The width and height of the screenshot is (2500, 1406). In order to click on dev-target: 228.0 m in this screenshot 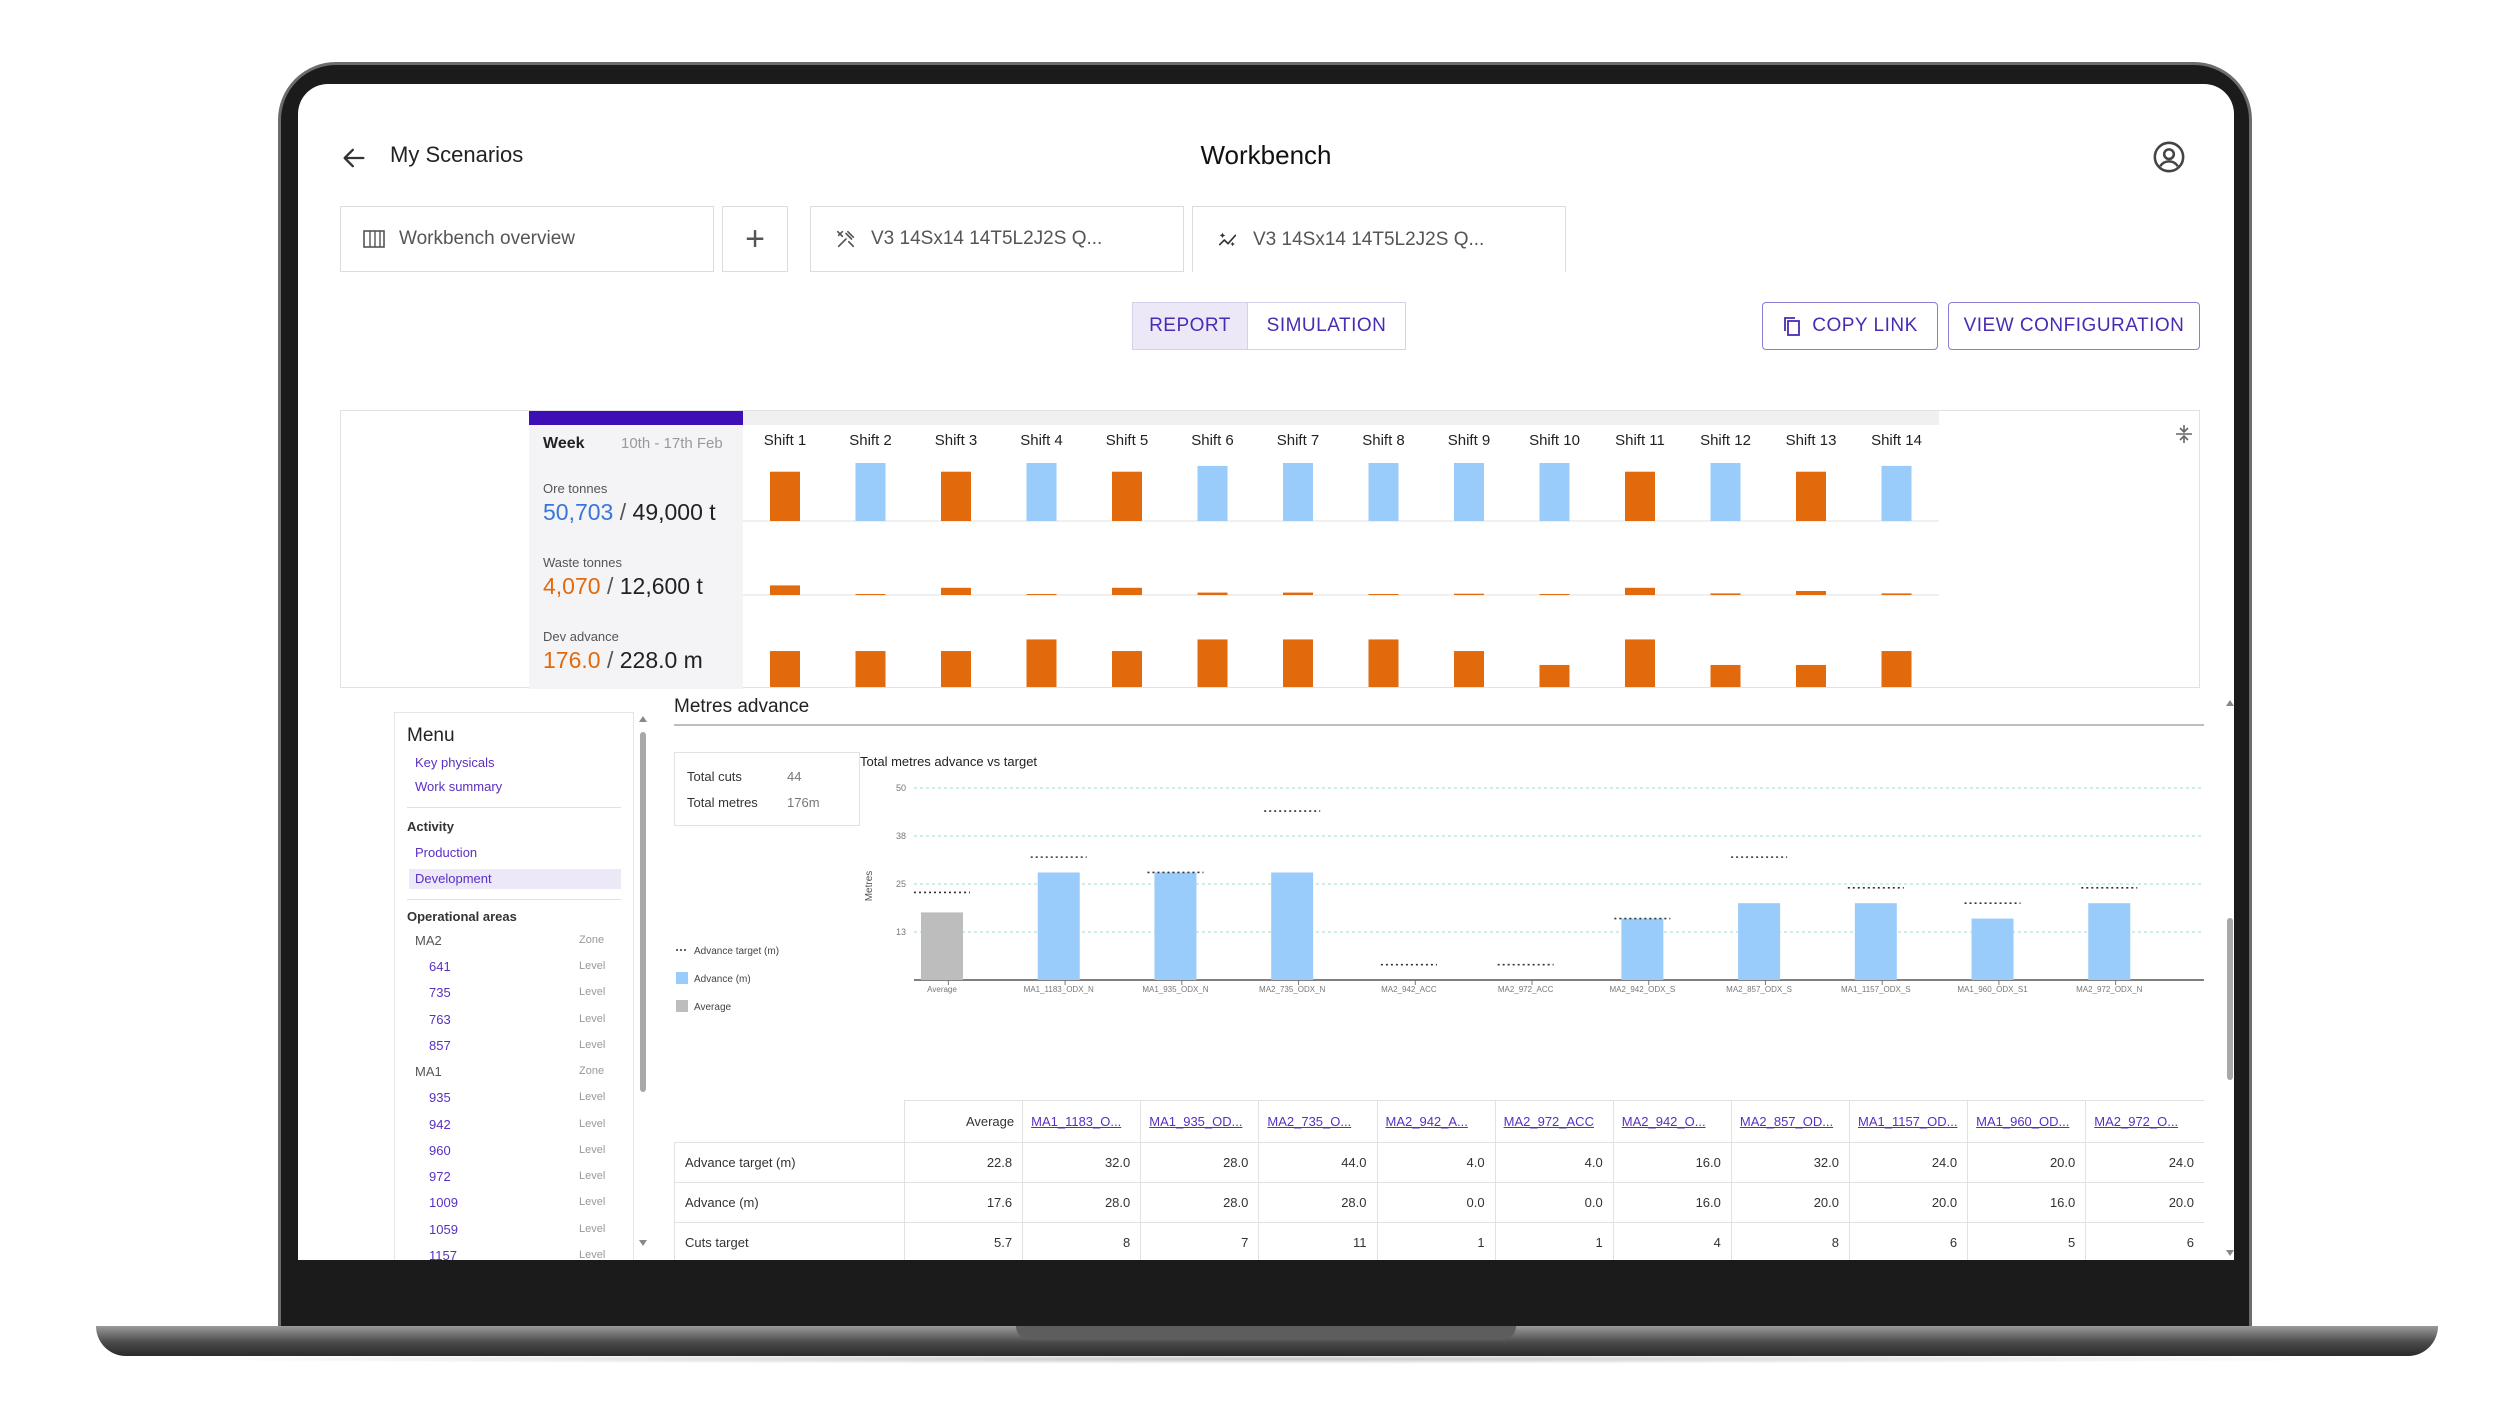, I will do `click(661, 660)`.